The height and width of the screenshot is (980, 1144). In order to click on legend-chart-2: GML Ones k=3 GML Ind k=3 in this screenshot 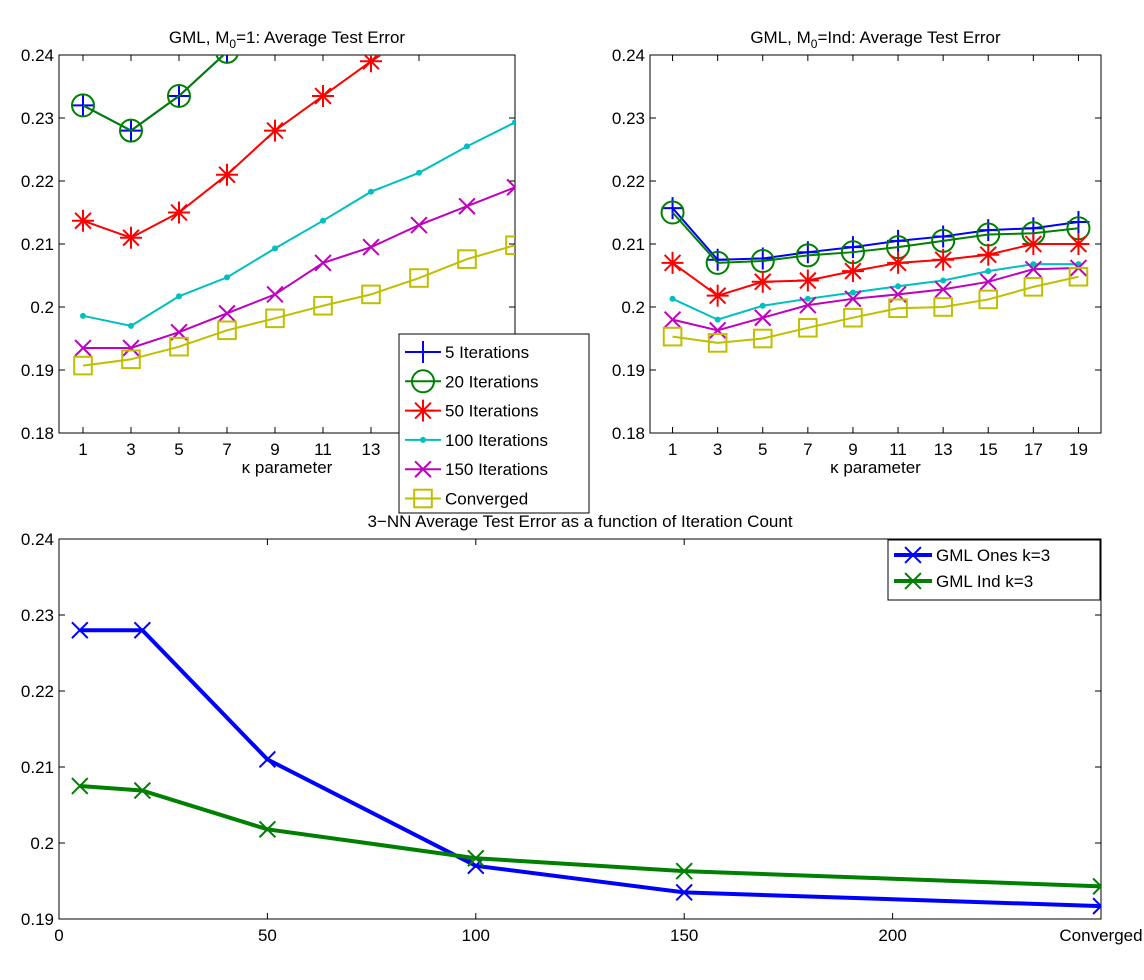, I will do `click(994, 570)`.